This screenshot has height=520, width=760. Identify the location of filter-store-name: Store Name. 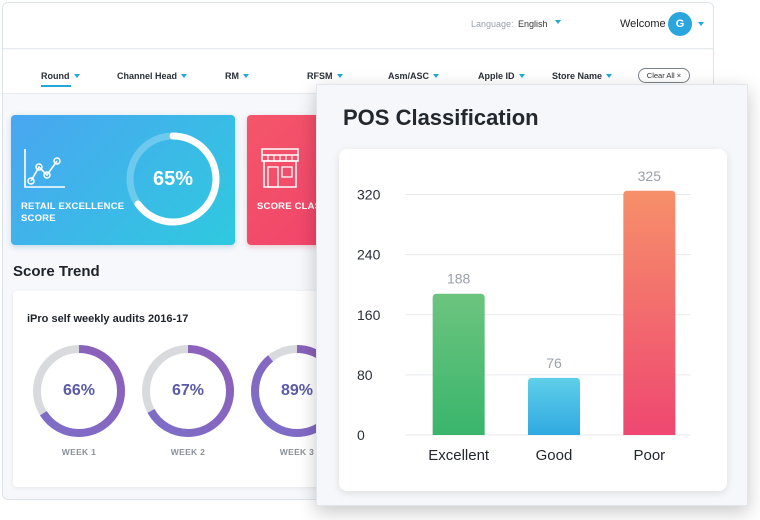
(582, 76).